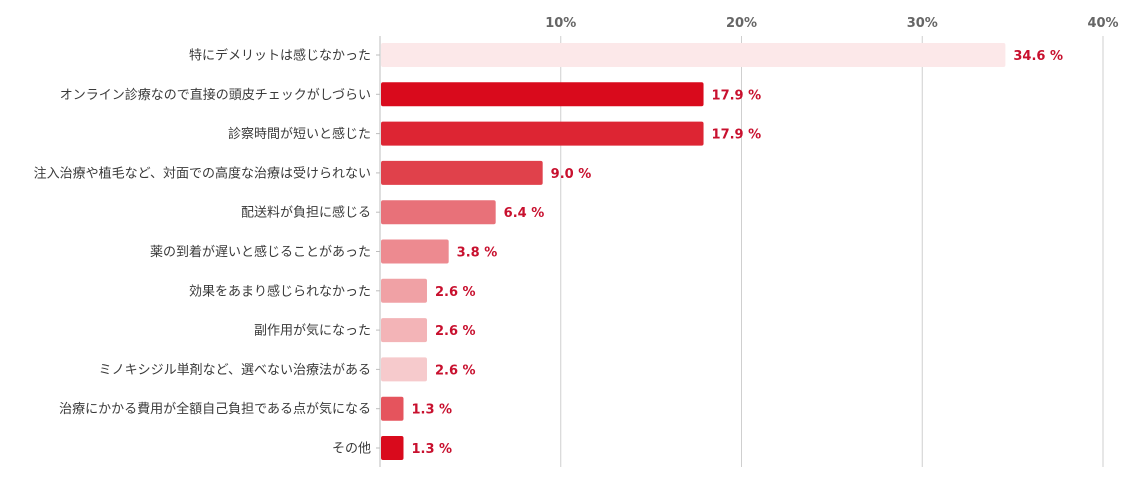 The width and height of the screenshot is (1124, 483). Describe the element at coordinates (571, 174) in the screenshot. I see `value-label: 9.0 %` at that location.